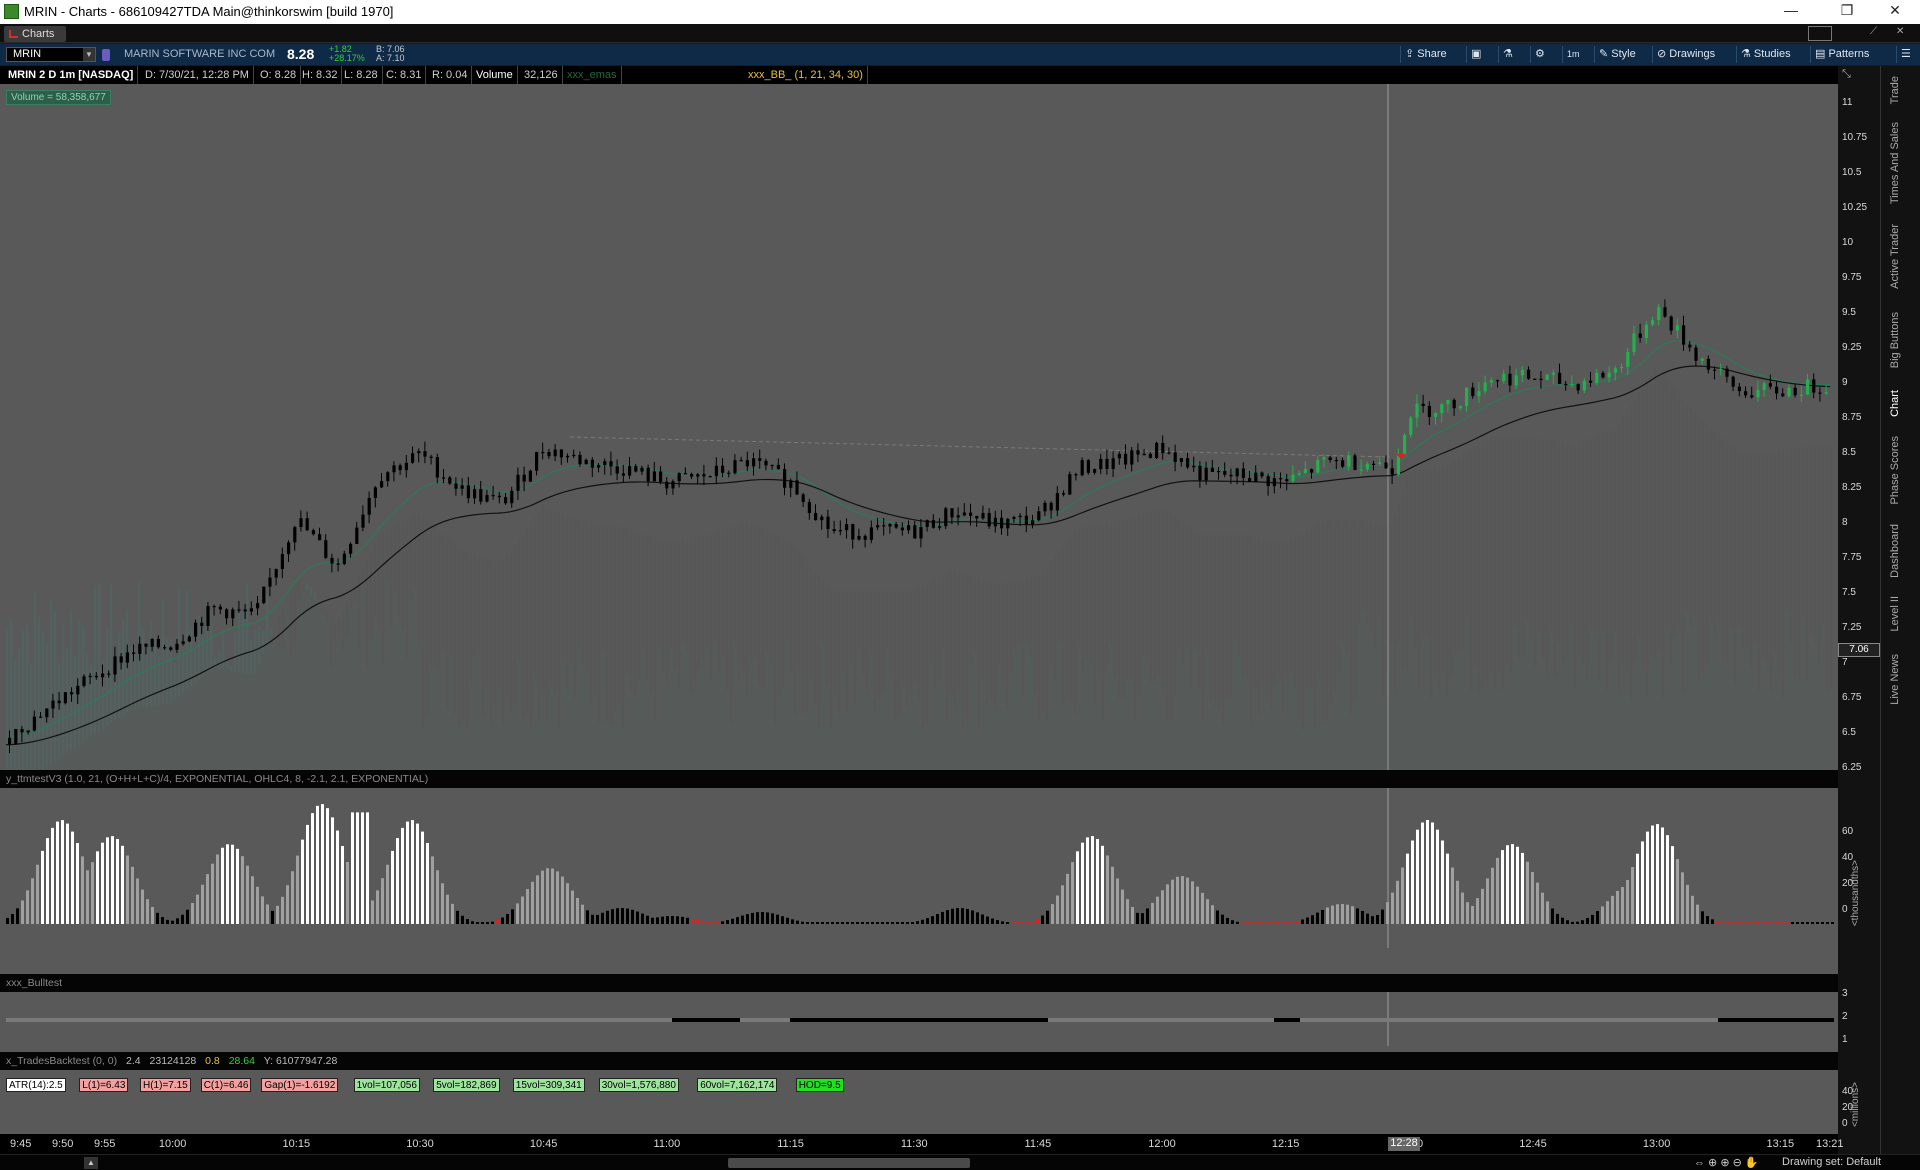 The image size is (1920, 1170). I want to click on axis-zoom-icon: ⤡, so click(1846, 74).